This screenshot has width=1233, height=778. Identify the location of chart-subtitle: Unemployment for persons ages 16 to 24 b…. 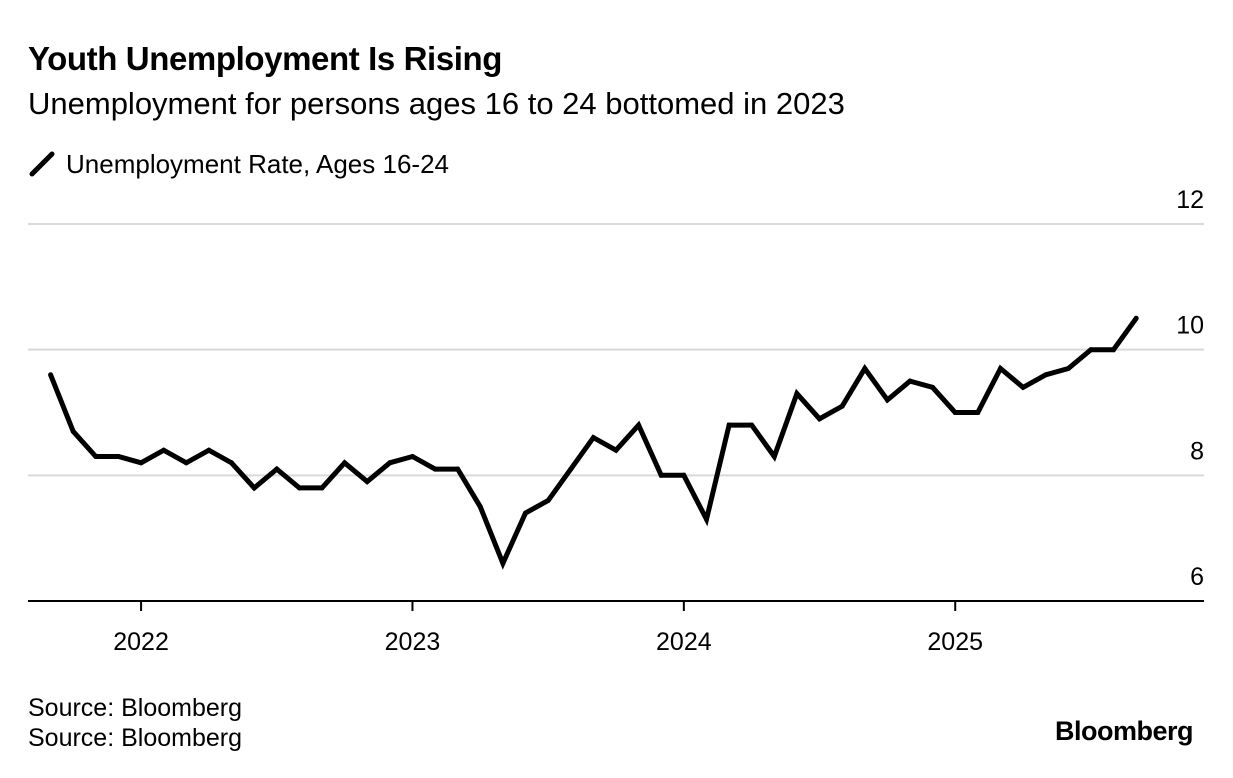
(436, 103).